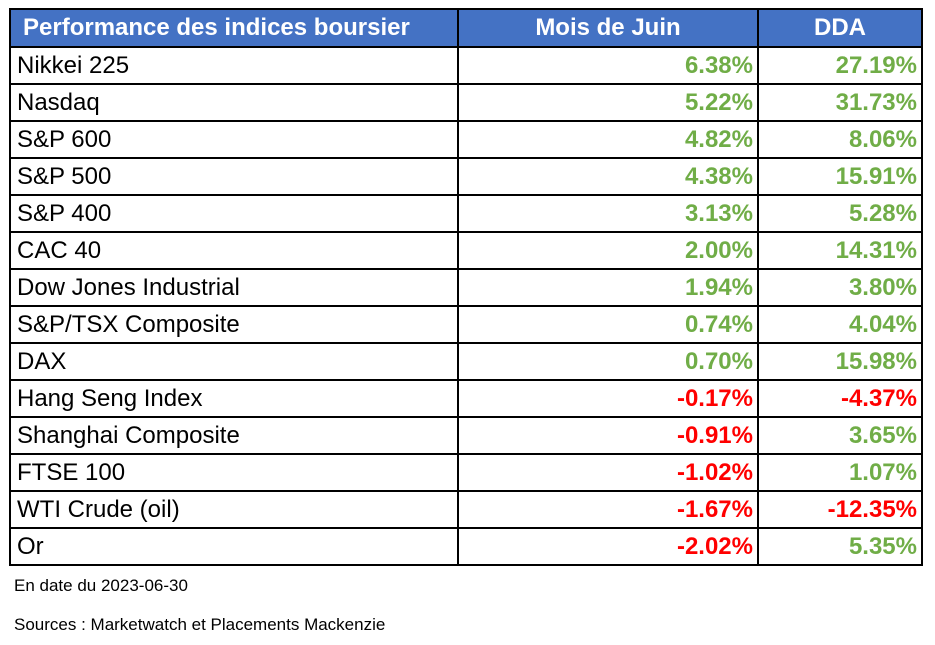  I want to click on june-value-cell: -1.02%, so click(608, 472).